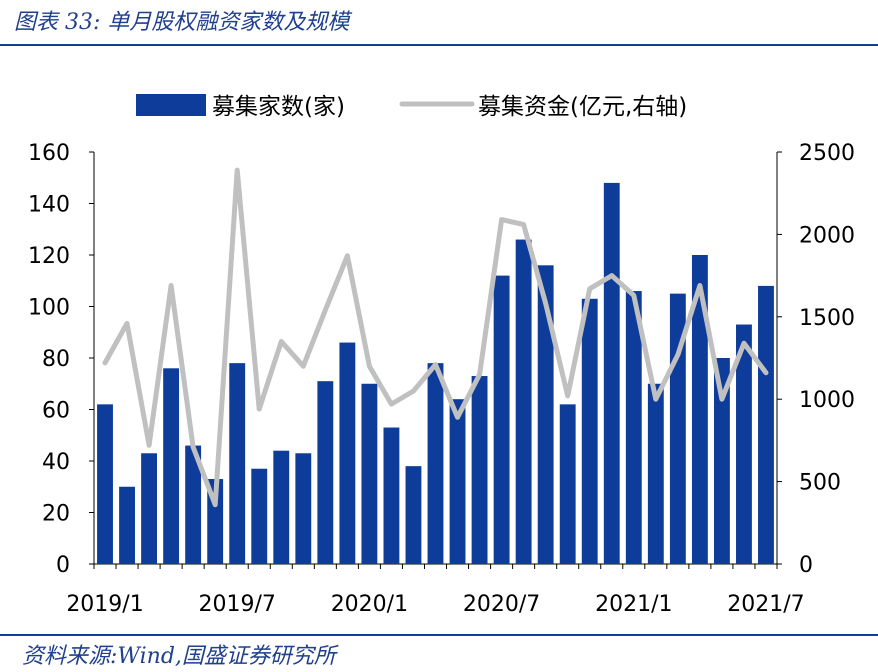 The image size is (878, 672). I want to click on left-tick-label: 0, so click(63, 565).